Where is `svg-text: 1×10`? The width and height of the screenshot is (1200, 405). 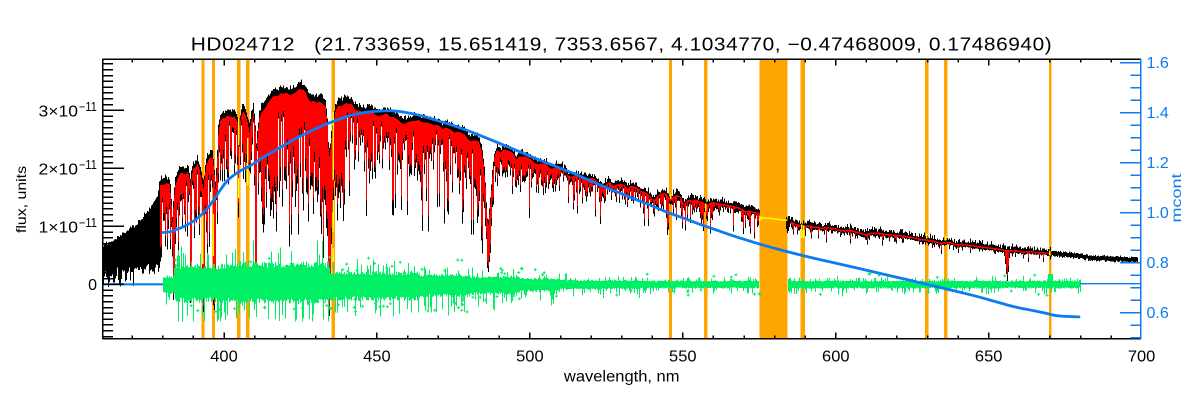 svg-text: 1×10 is located at coordinates (59, 227).